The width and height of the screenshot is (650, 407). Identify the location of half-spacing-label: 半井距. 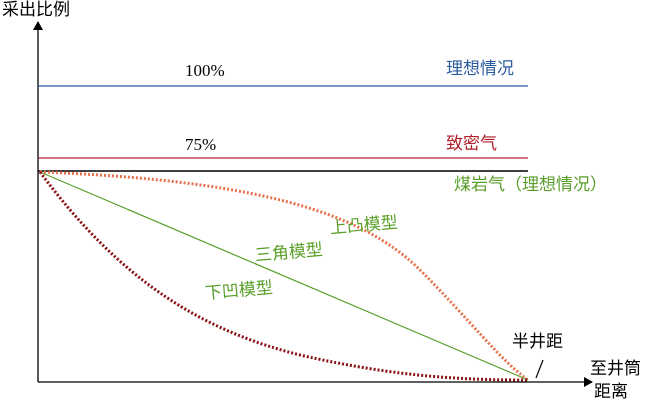
(537, 341).